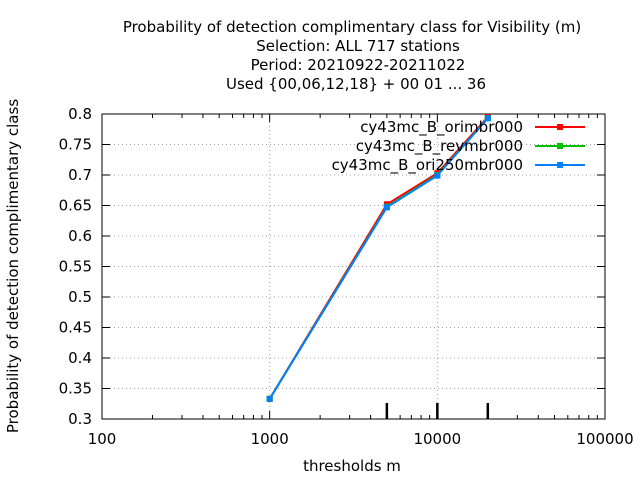 The height and width of the screenshot is (480, 640). I want to click on x-tick-label: 1000, so click(270, 439).